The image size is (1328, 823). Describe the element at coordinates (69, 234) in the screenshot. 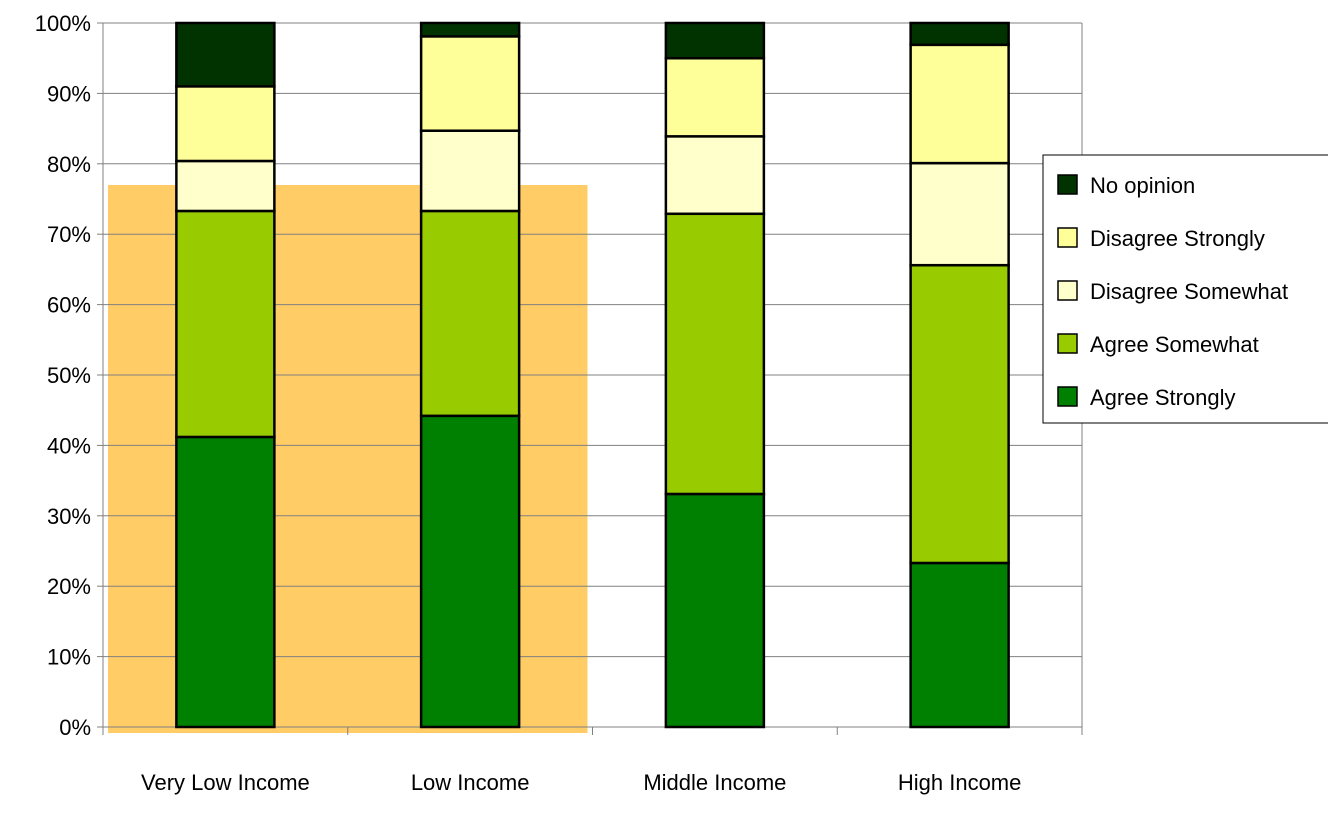

I see `y-tick-label: 70%` at that location.